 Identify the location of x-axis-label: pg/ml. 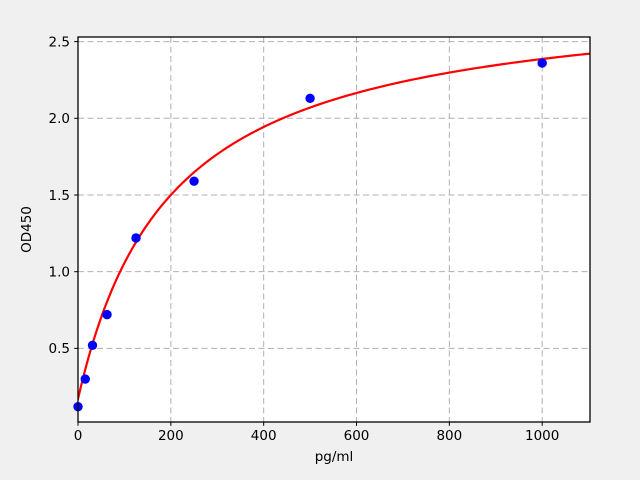
(334, 457).